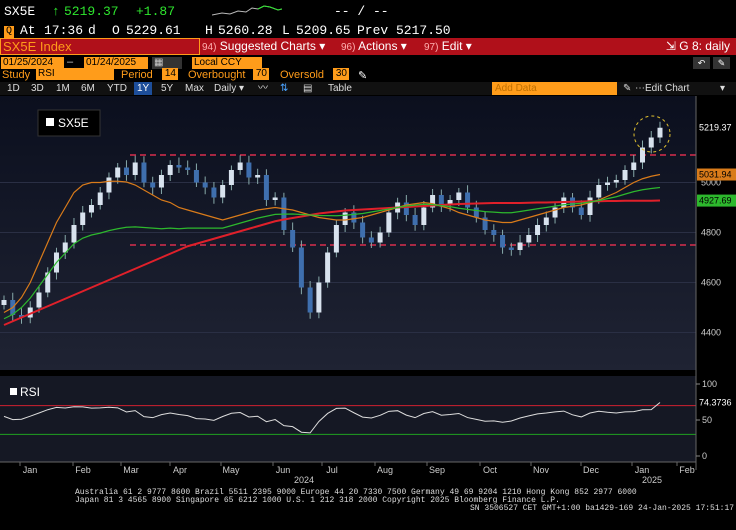  Describe the element at coordinates (591, 470) in the screenshot. I see `x-tick-label: Dec` at that location.